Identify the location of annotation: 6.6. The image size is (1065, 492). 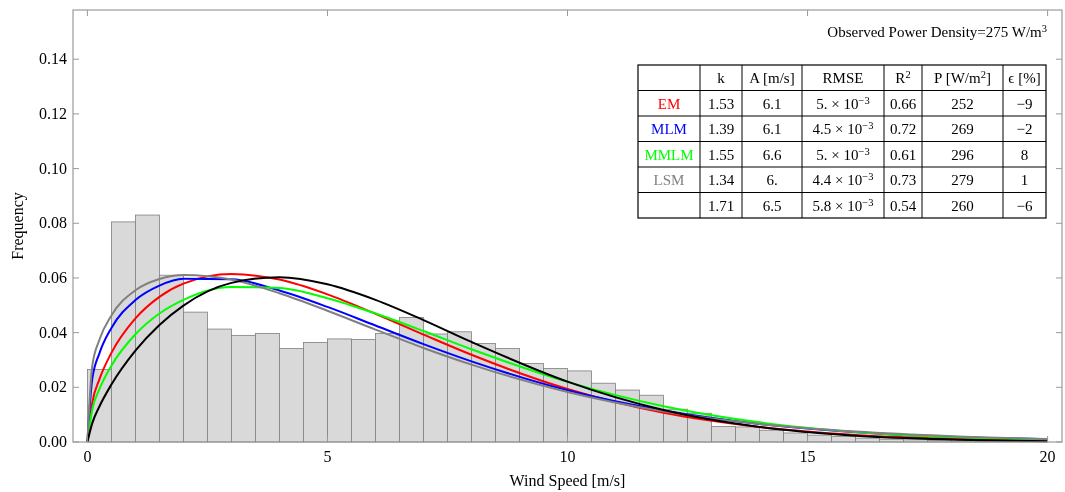
(772, 154).